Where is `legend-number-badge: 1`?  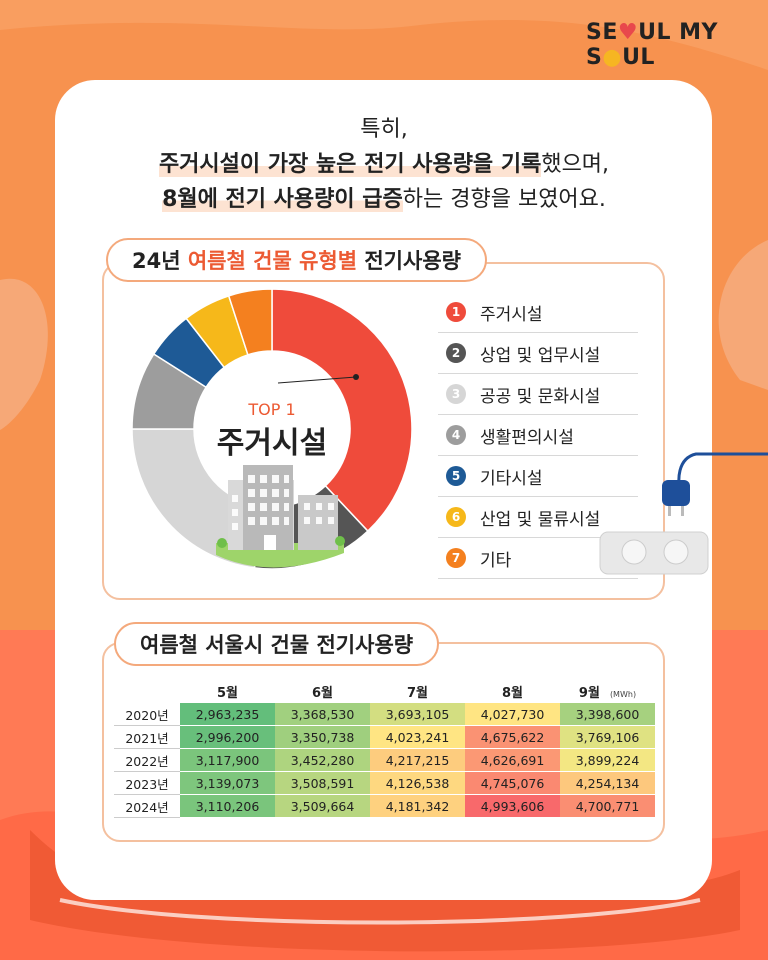
legend-number-badge: 1 is located at coordinates (456, 312).